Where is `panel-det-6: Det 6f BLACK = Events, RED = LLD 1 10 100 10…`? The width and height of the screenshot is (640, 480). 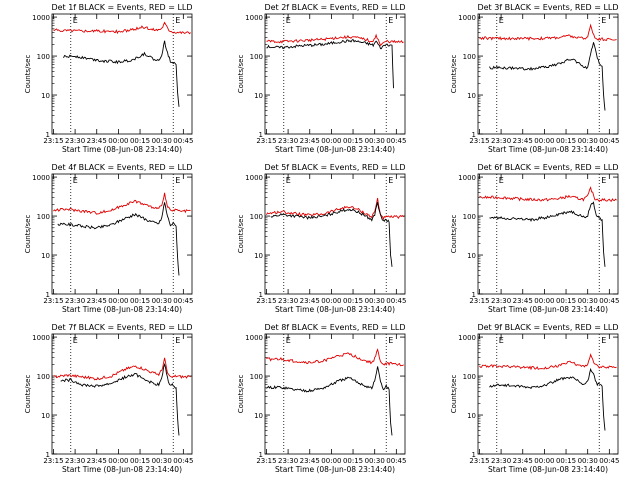
panel-det-6: Det 6f BLACK = Events, RED = LLD 1 10 100 10… is located at coordinates (534, 238).